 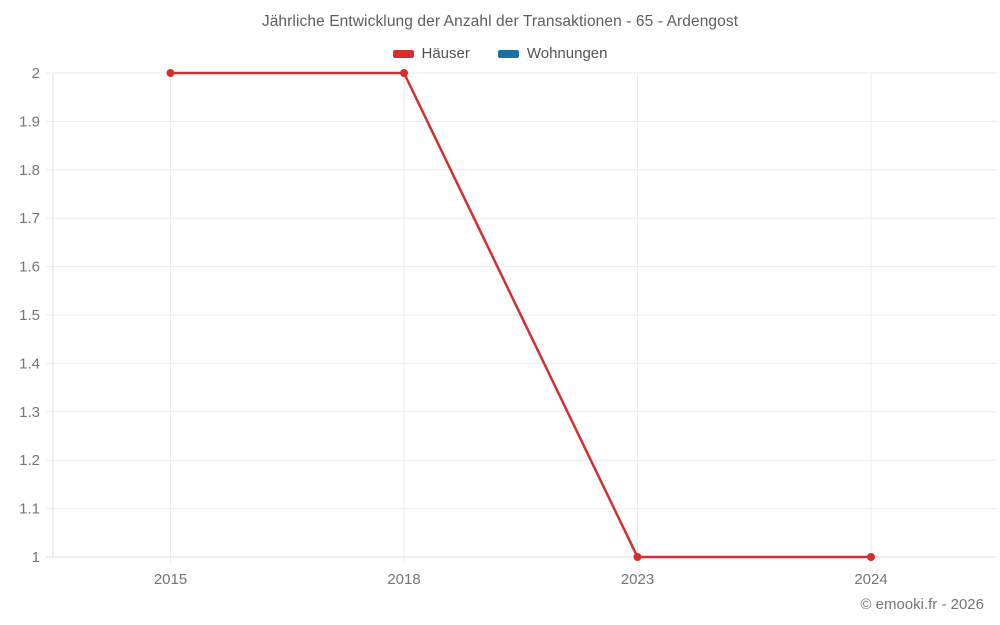 I want to click on x-tick-label: 2018, so click(x=403, y=579).